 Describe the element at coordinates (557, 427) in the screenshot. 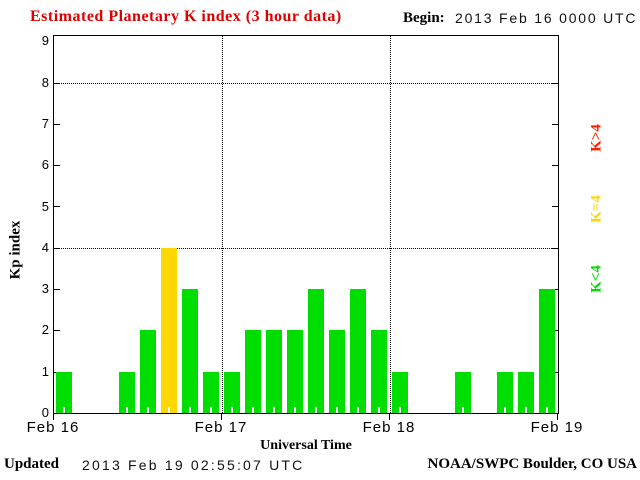

I see `x-day-label: Feb 19` at that location.